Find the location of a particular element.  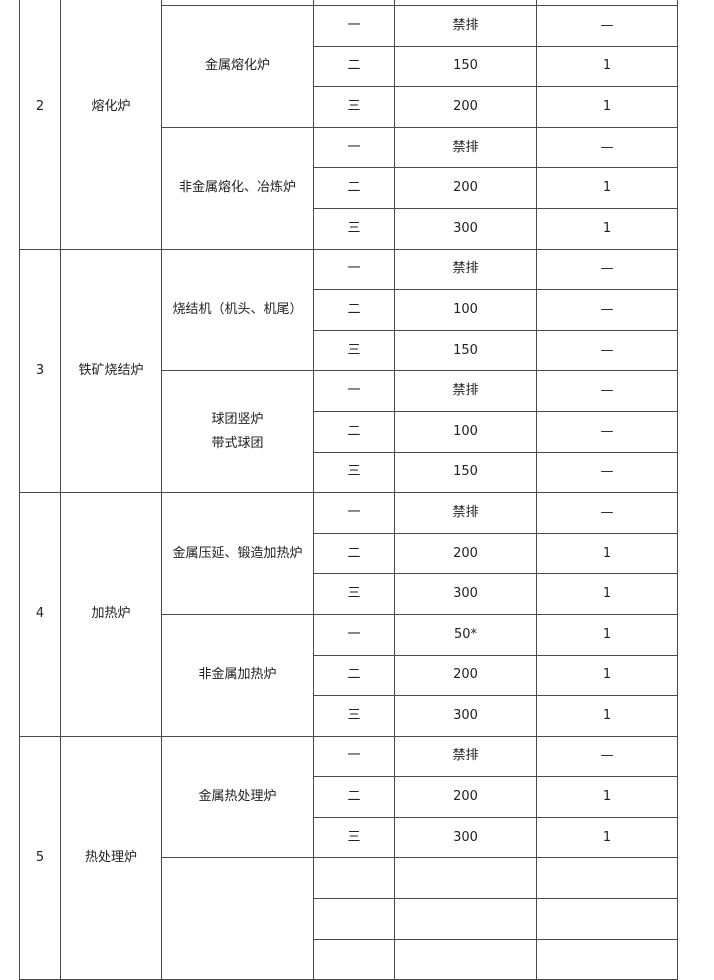

furnace-type-line: 非金属熔化、冶炼炉 is located at coordinates (237, 188).